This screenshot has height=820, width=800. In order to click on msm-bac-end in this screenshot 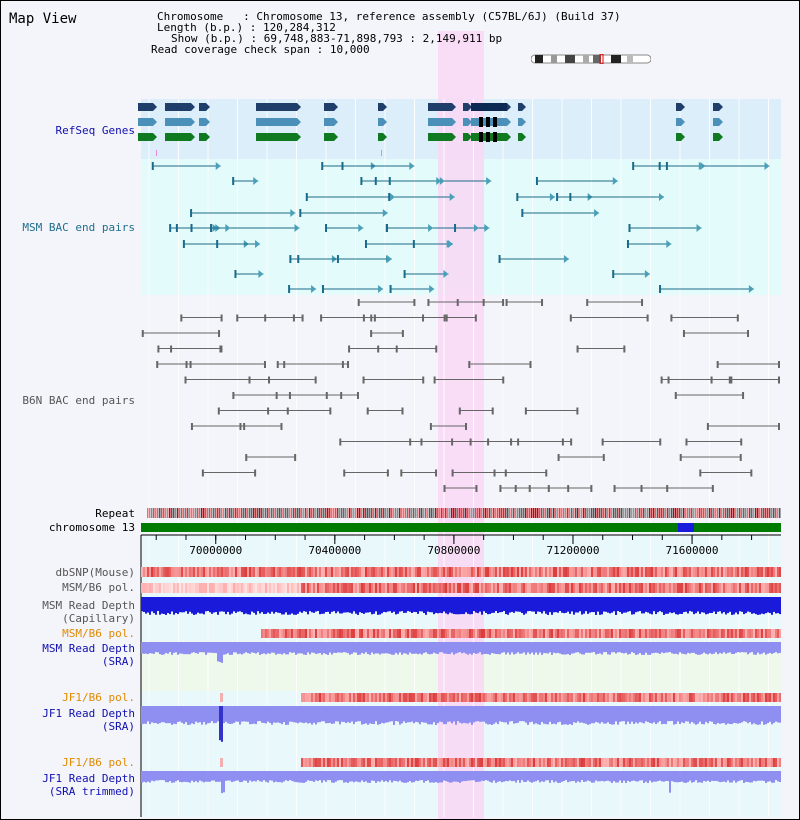, I will do `click(633, 166)`.